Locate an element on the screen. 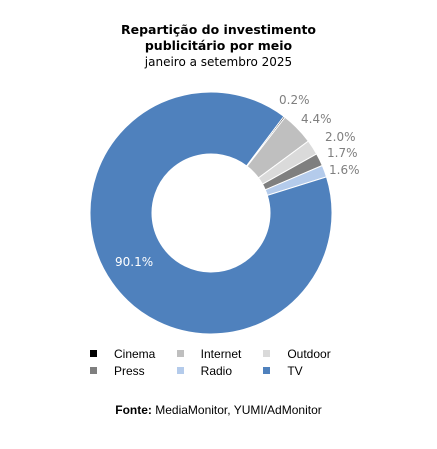  legend-item-outdoor: Outdoor is located at coordinates (306, 354).